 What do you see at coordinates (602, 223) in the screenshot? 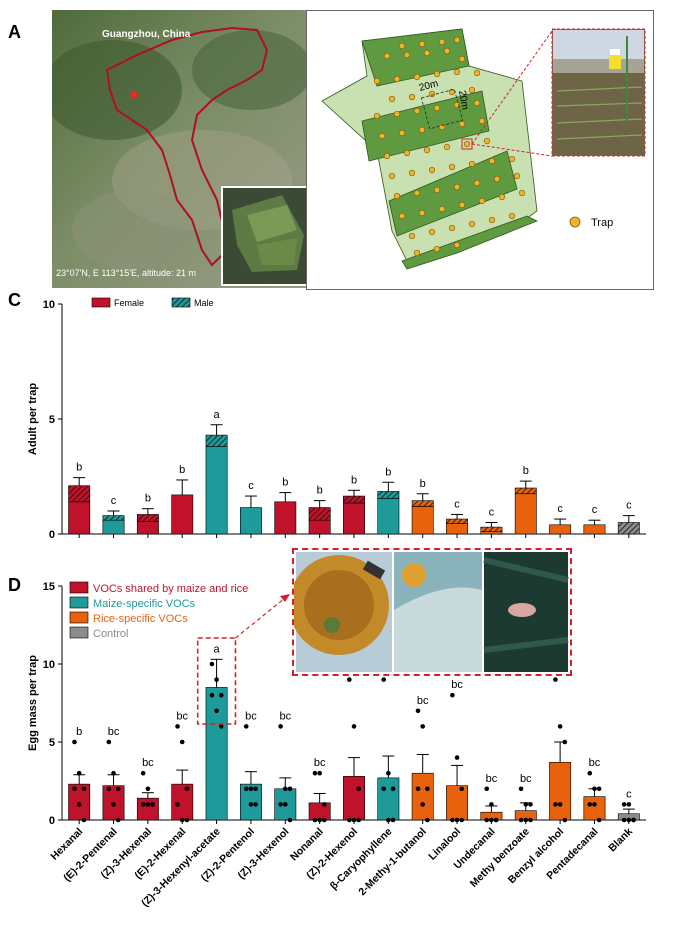
I see `trap-legend-label: Trap` at bounding box center [602, 223].